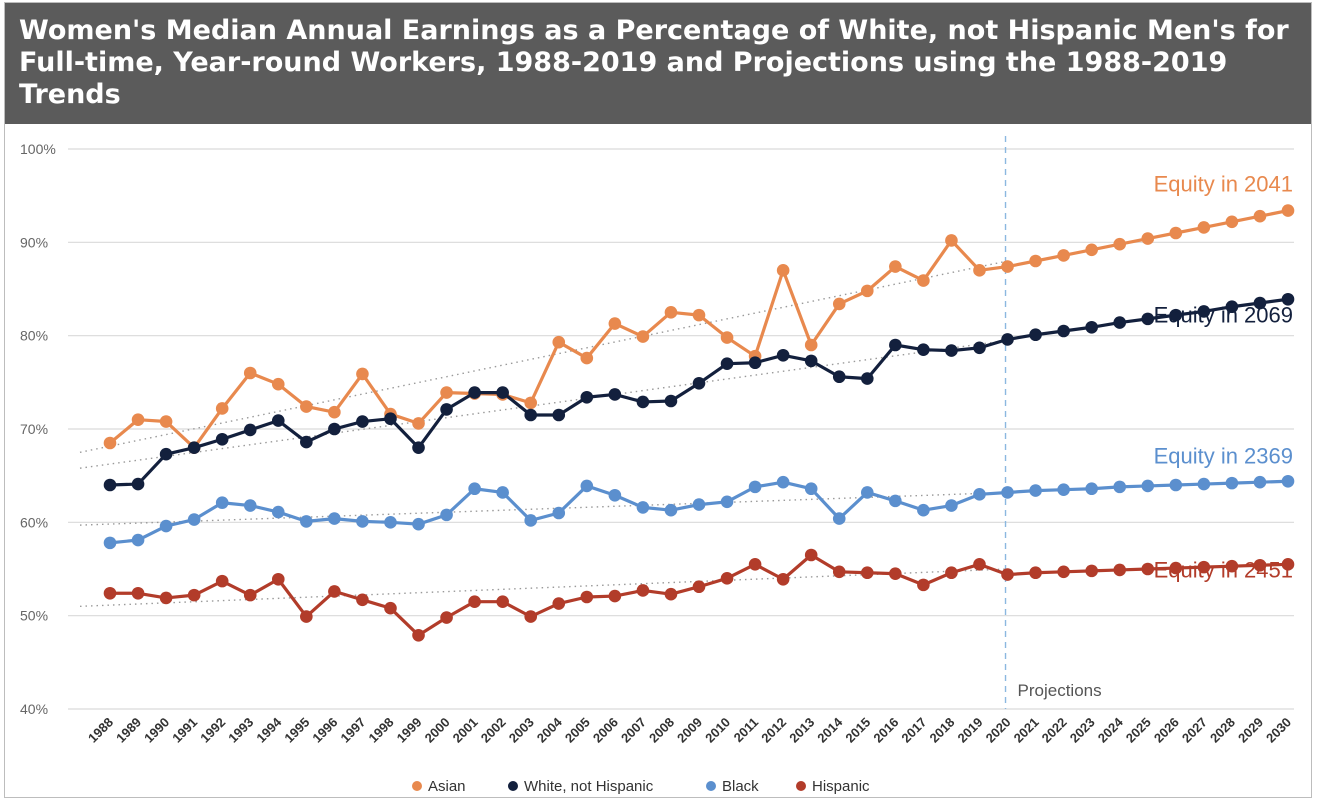  Describe the element at coordinates (34, 242) in the screenshot. I see `y-tick-label: 90%` at that location.